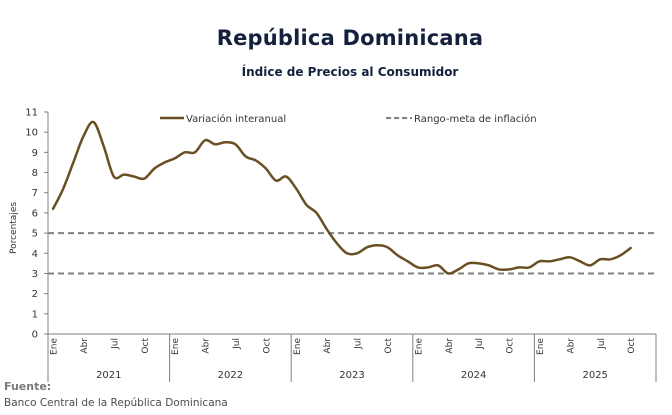  I want to click on year-label: 2025, so click(594, 375).